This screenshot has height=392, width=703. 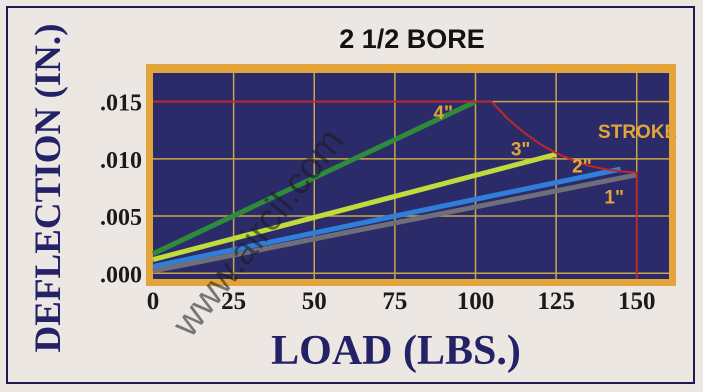 I want to click on series-label-4: 1", so click(x=614, y=197).